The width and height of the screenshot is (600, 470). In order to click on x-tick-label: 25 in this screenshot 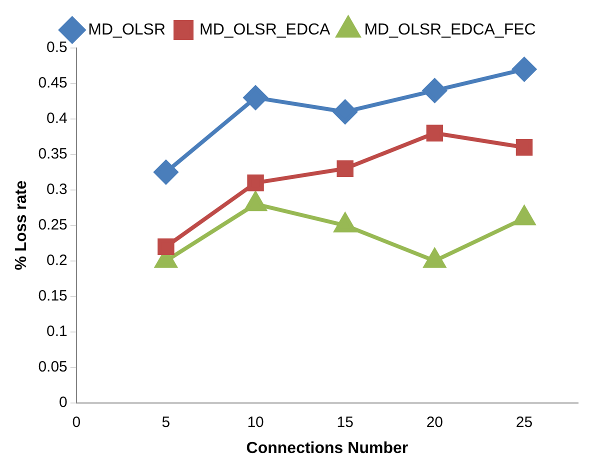, I will do `click(524, 422)`.